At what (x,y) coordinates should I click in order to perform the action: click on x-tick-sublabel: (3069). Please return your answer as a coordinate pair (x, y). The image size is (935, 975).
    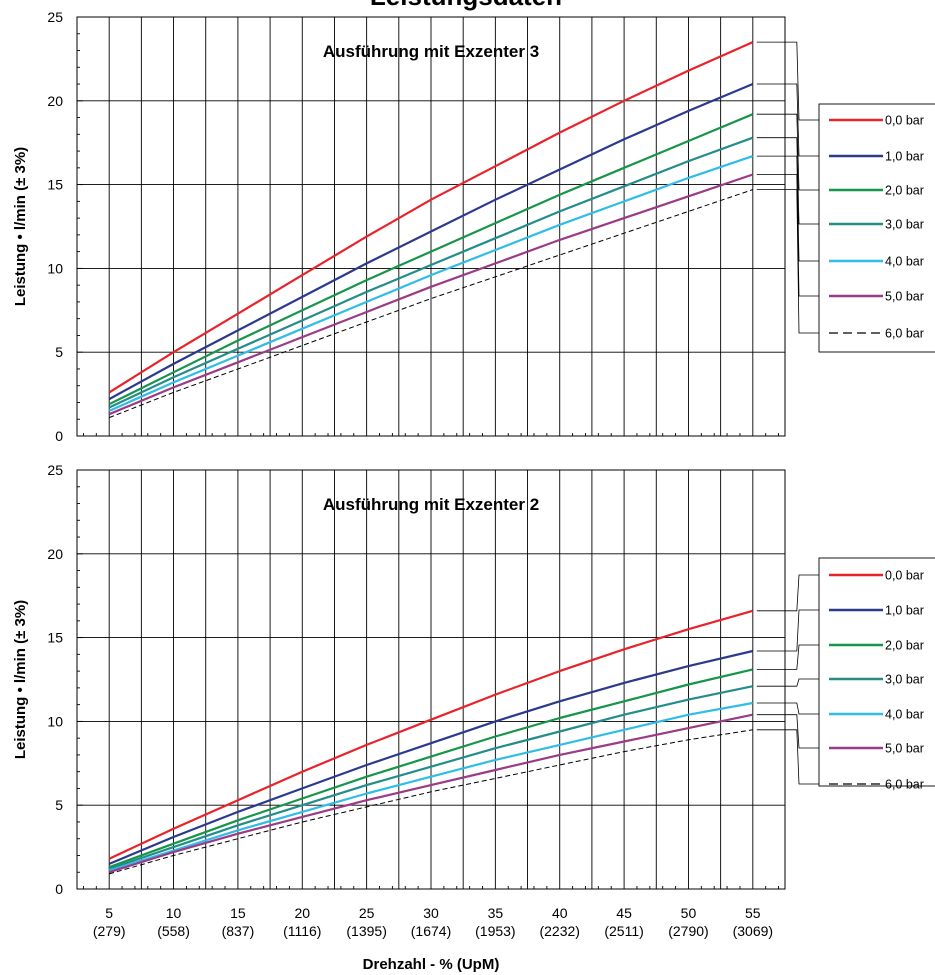
    Looking at the image, I should click on (753, 931).